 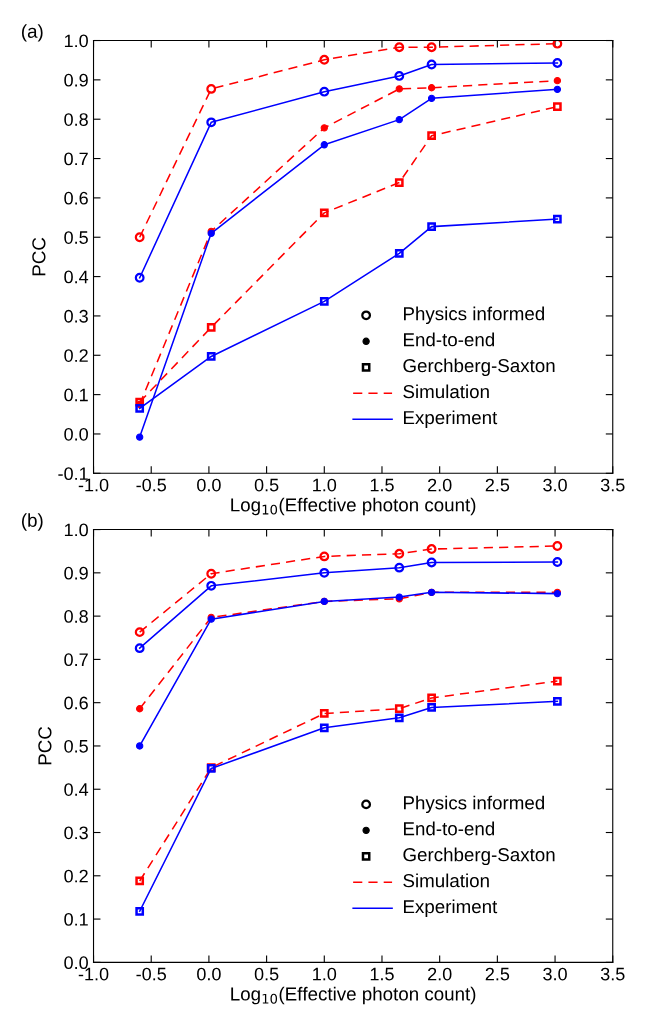 What do you see at coordinates (73, 474) in the screenshot?
I see `y-tick-label: -0.1` at bounding box center [73, 474].